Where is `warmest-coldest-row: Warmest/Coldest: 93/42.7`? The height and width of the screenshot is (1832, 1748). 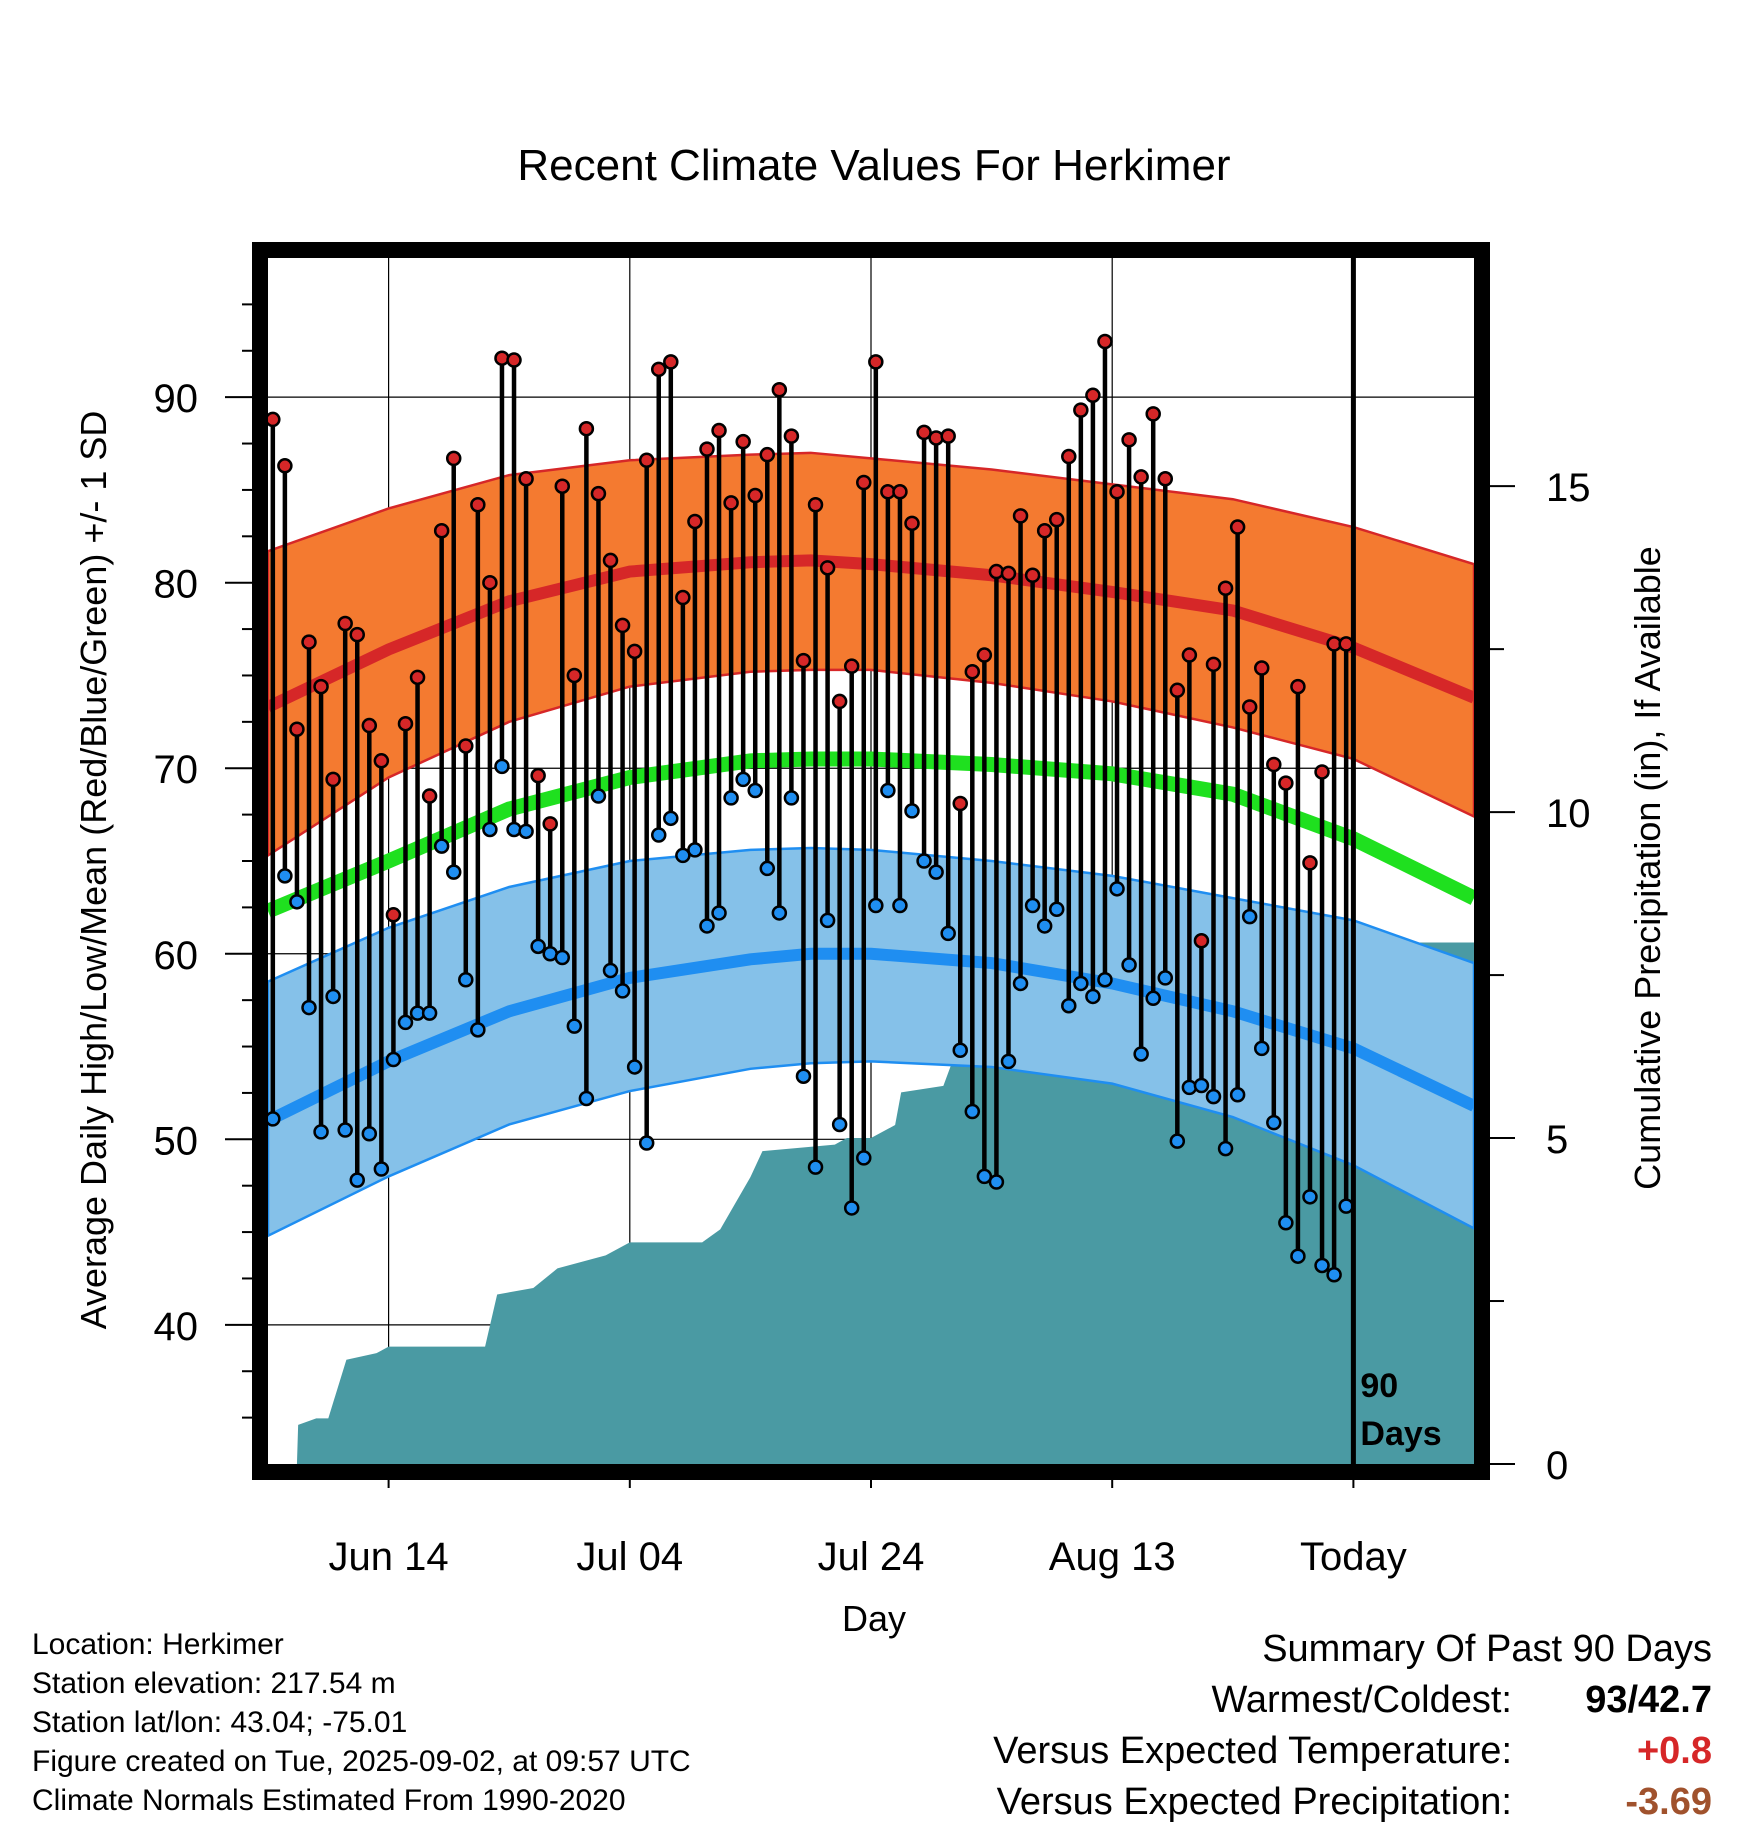
warmest-coldest-row: Warmest/Coldest: 93/42.7 is located at coordinates (1302, 1704).